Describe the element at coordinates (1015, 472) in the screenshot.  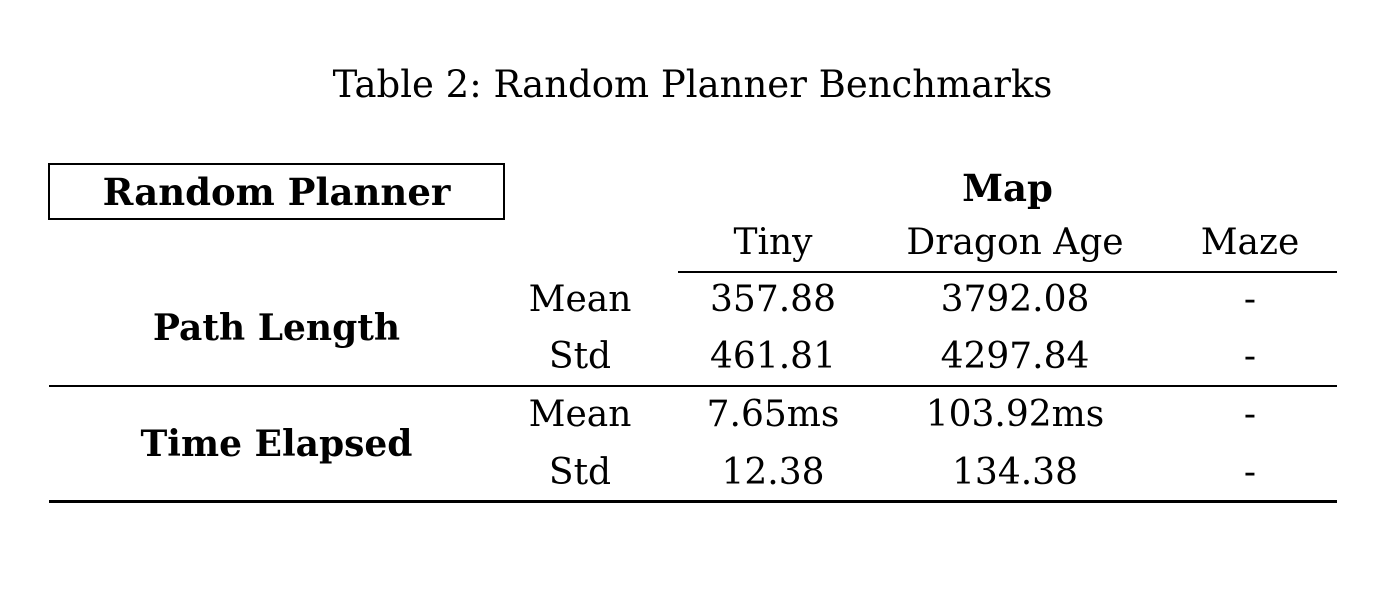
I see `cell-time-elapsed-std-dragon-age: 134.38` at that location.